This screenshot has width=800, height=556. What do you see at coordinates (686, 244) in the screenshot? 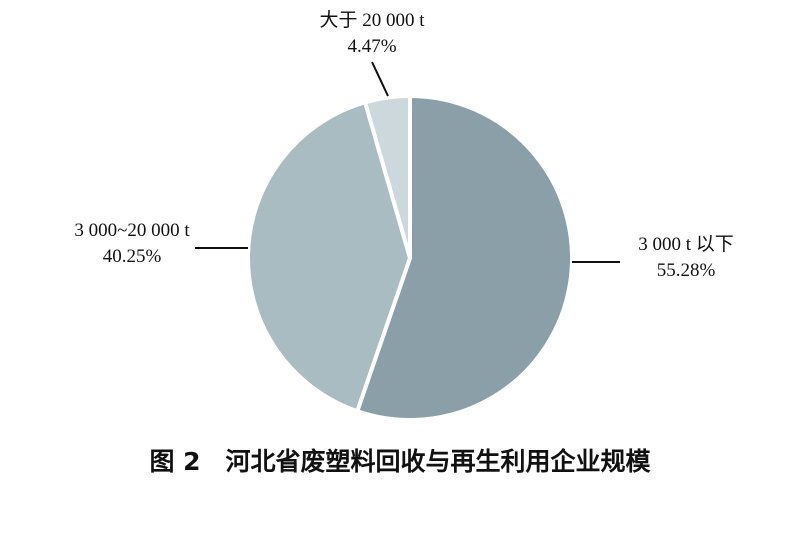
I see `slice-label: 3 000 t 以下` at bounding box center [686, 244].